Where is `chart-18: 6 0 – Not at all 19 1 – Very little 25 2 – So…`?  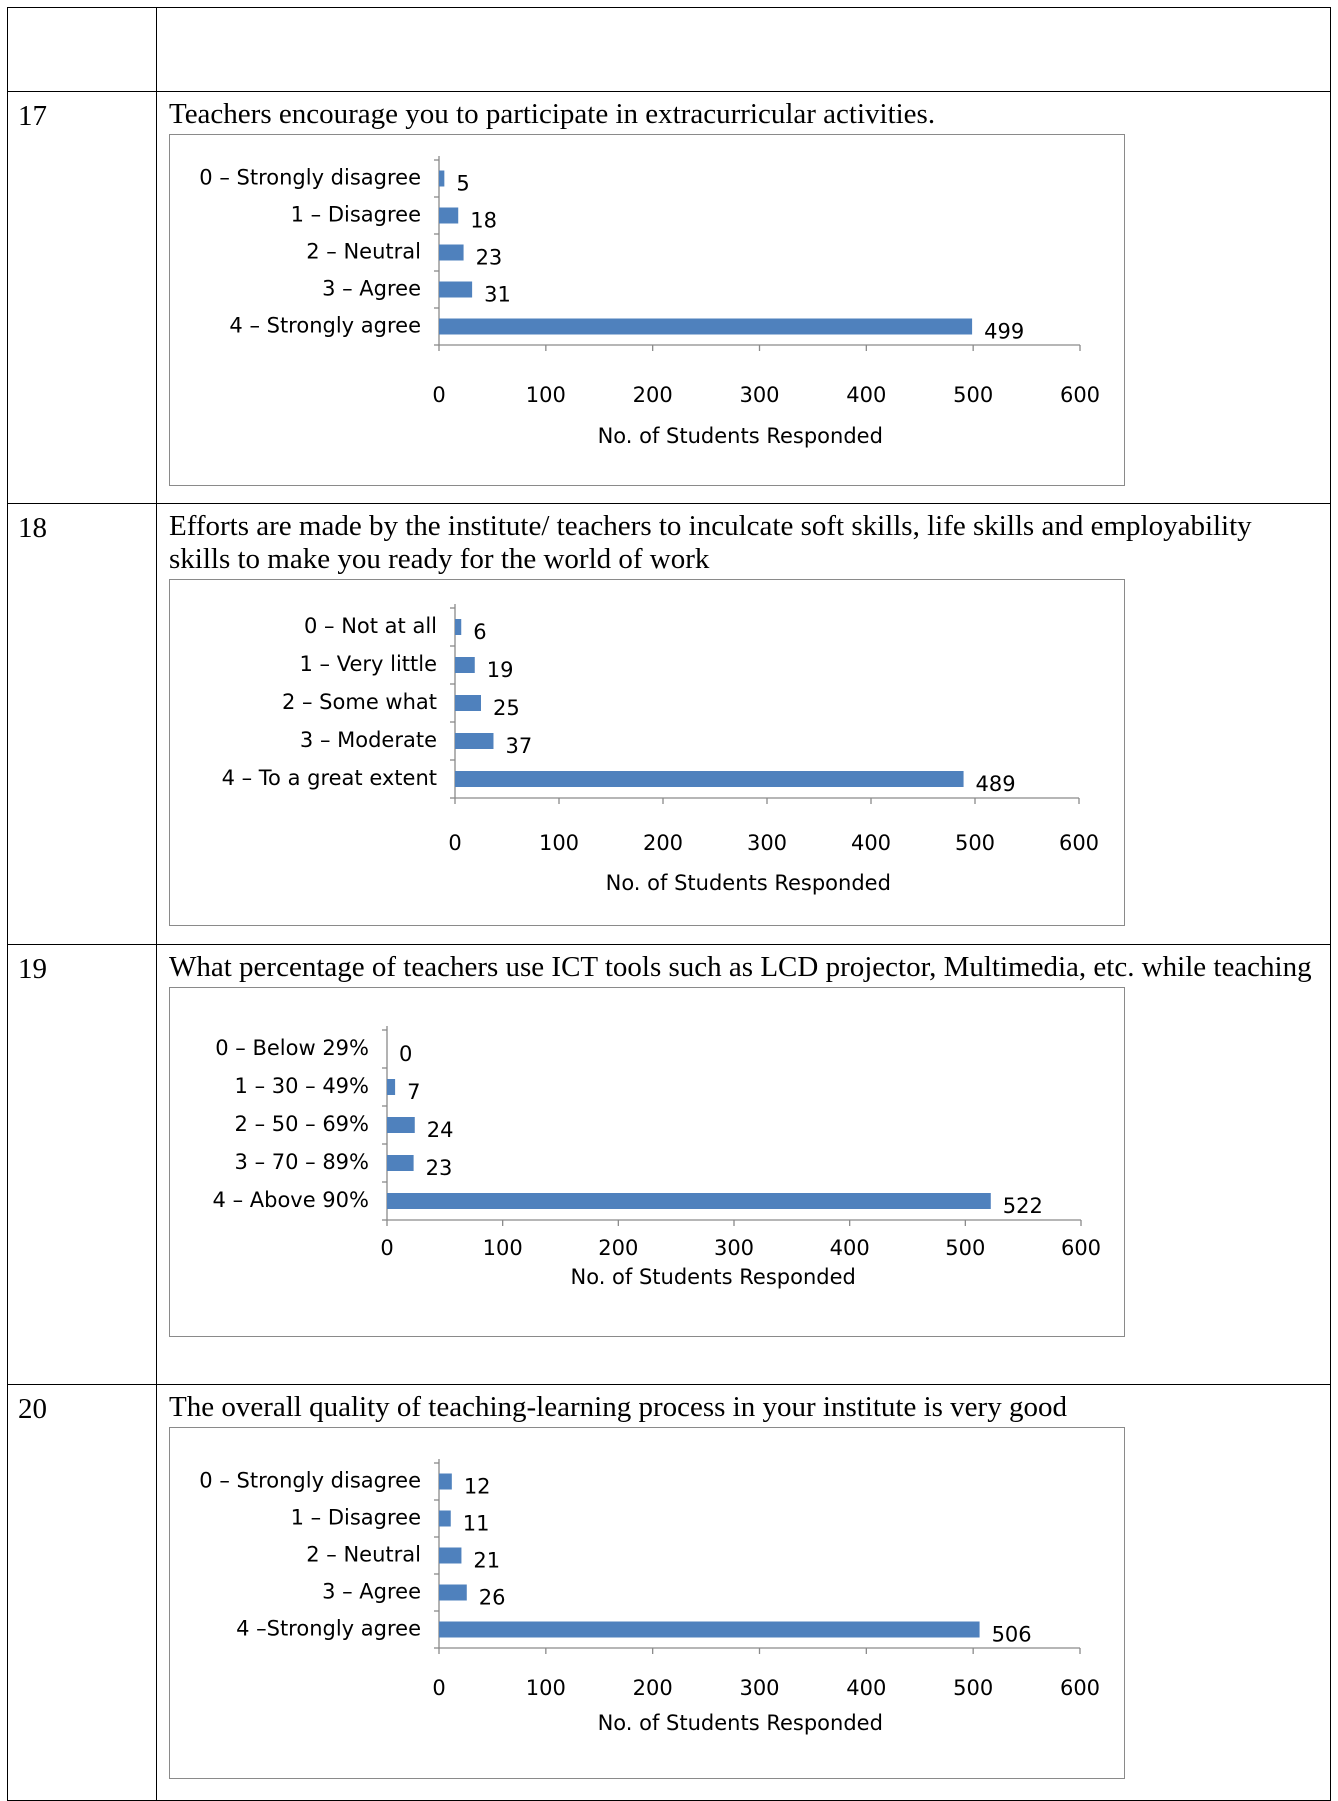 chart-18: 6 0 – Not at all 19 1 – Very little 25 2 – So… is located at coordinates (660, 749).